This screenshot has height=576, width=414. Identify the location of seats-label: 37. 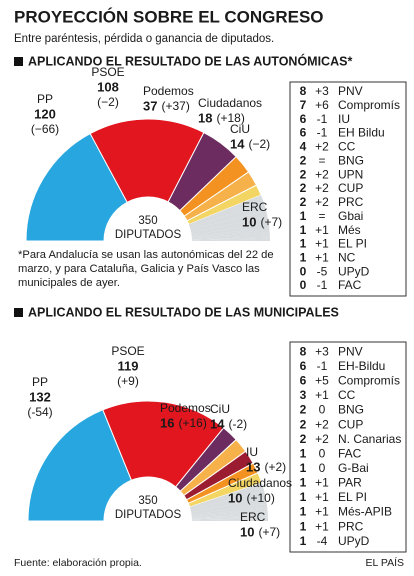
(150, 105).